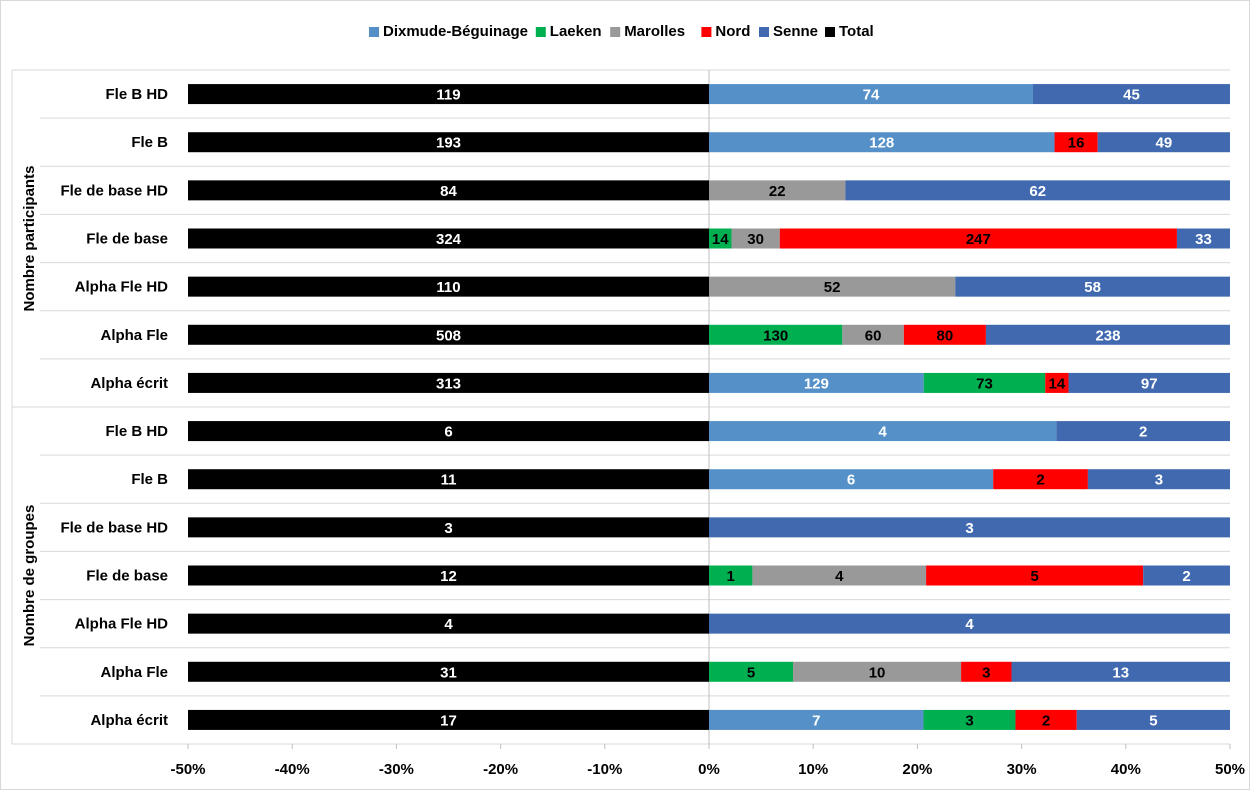 The width and height of the screenshot is (1250, 795). What do you see at coordinates (764, 32) in the screenshot?
I see `legend-swatch-senne` at bounding box center [764, 32].